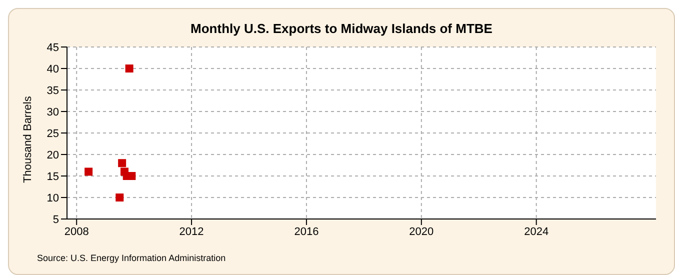 The image size is (675, 275). What do you see at coordinates (52, 90) in the screenshot?
I see `y-tick-label: 35` at bounding box center [52, 90].